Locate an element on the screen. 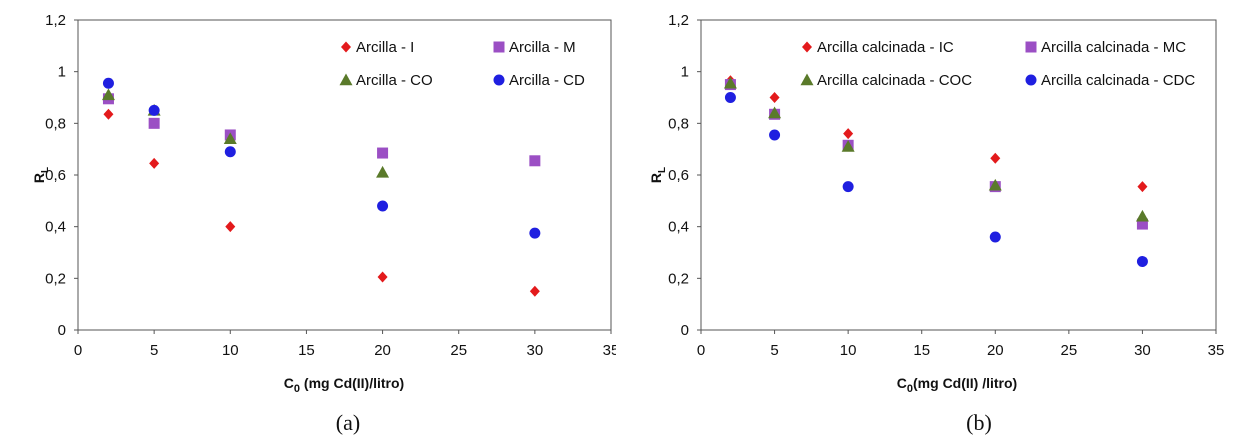 The height and width of the screenshot is (442, 1233). legend-label: Arcilla calcinada - MC is located at coordinates (1113, 47).